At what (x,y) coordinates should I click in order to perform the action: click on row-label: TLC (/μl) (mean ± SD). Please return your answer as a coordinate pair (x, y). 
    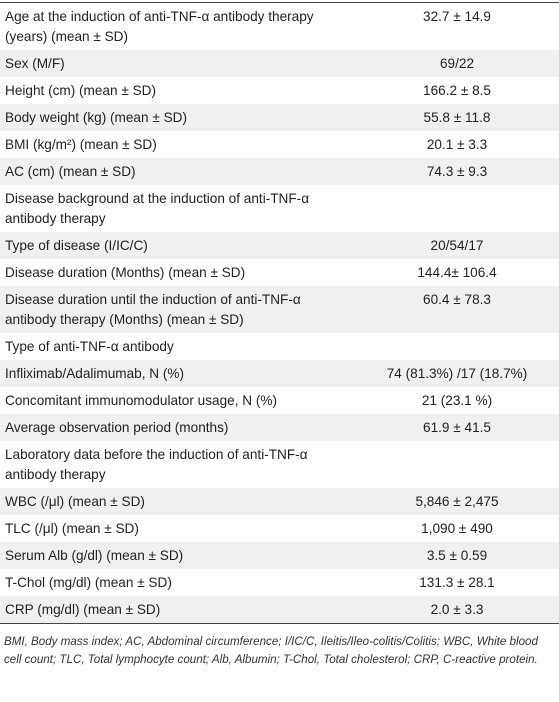
    Looking at the image, I should click on (72, 528).